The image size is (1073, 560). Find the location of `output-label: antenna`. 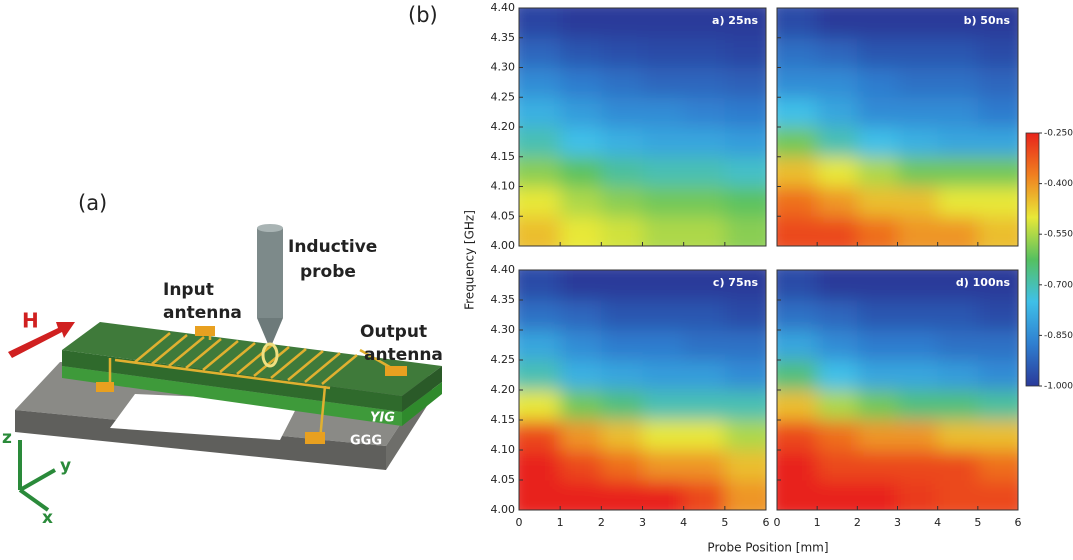

output-label: antenna is located at coordinates (403, 355).